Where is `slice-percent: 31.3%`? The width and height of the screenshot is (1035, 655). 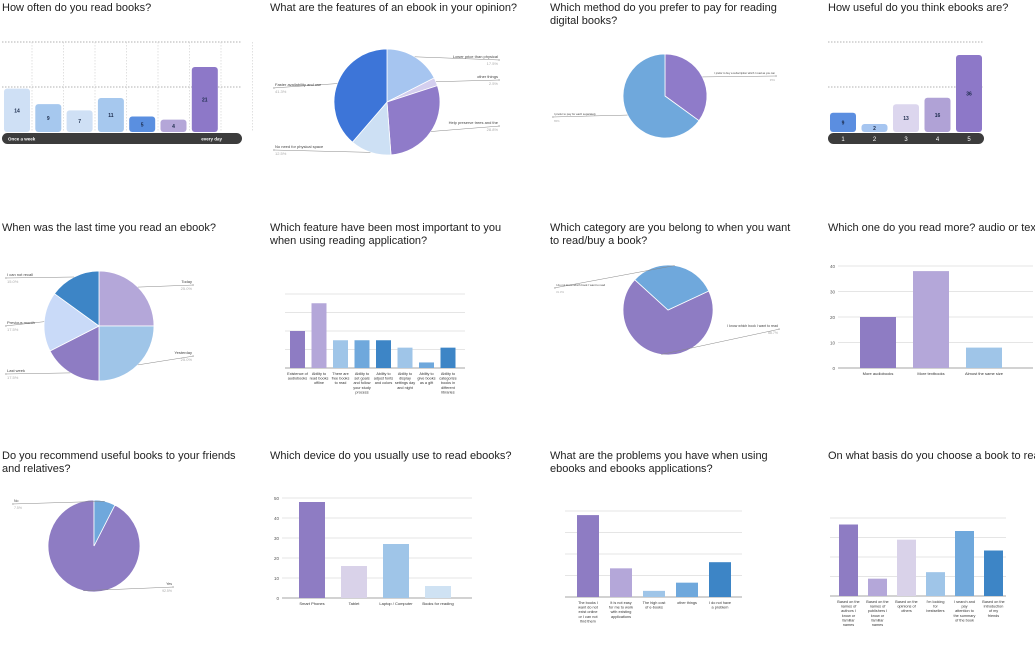 slice-percent: 31.3% is located at coordinates (560, 292).